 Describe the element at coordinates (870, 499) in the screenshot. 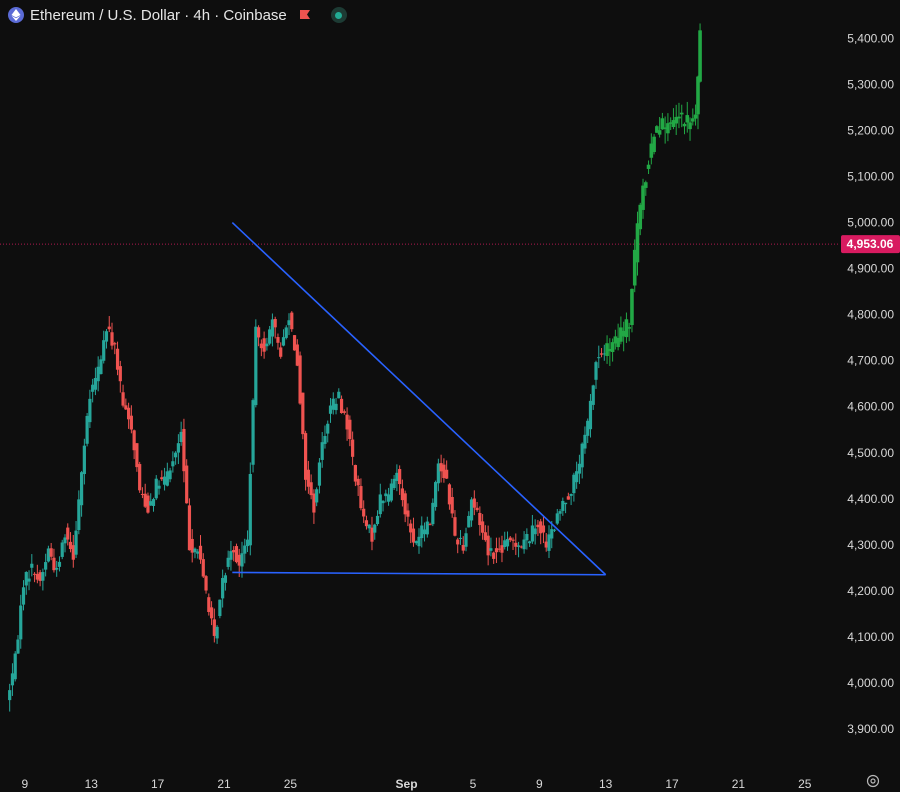

I see `y-tick-label: 4,400.00` at that location.